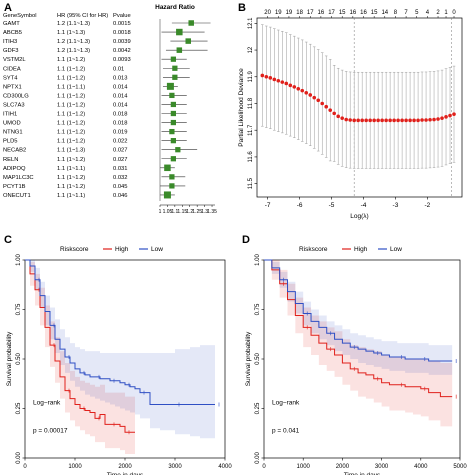 The width and height of the screenshot is (474, 475). What do you see at coordinates (246, 240) in the screenshot?
I see `panel-label-d: D` at bounding box center [246, 240].